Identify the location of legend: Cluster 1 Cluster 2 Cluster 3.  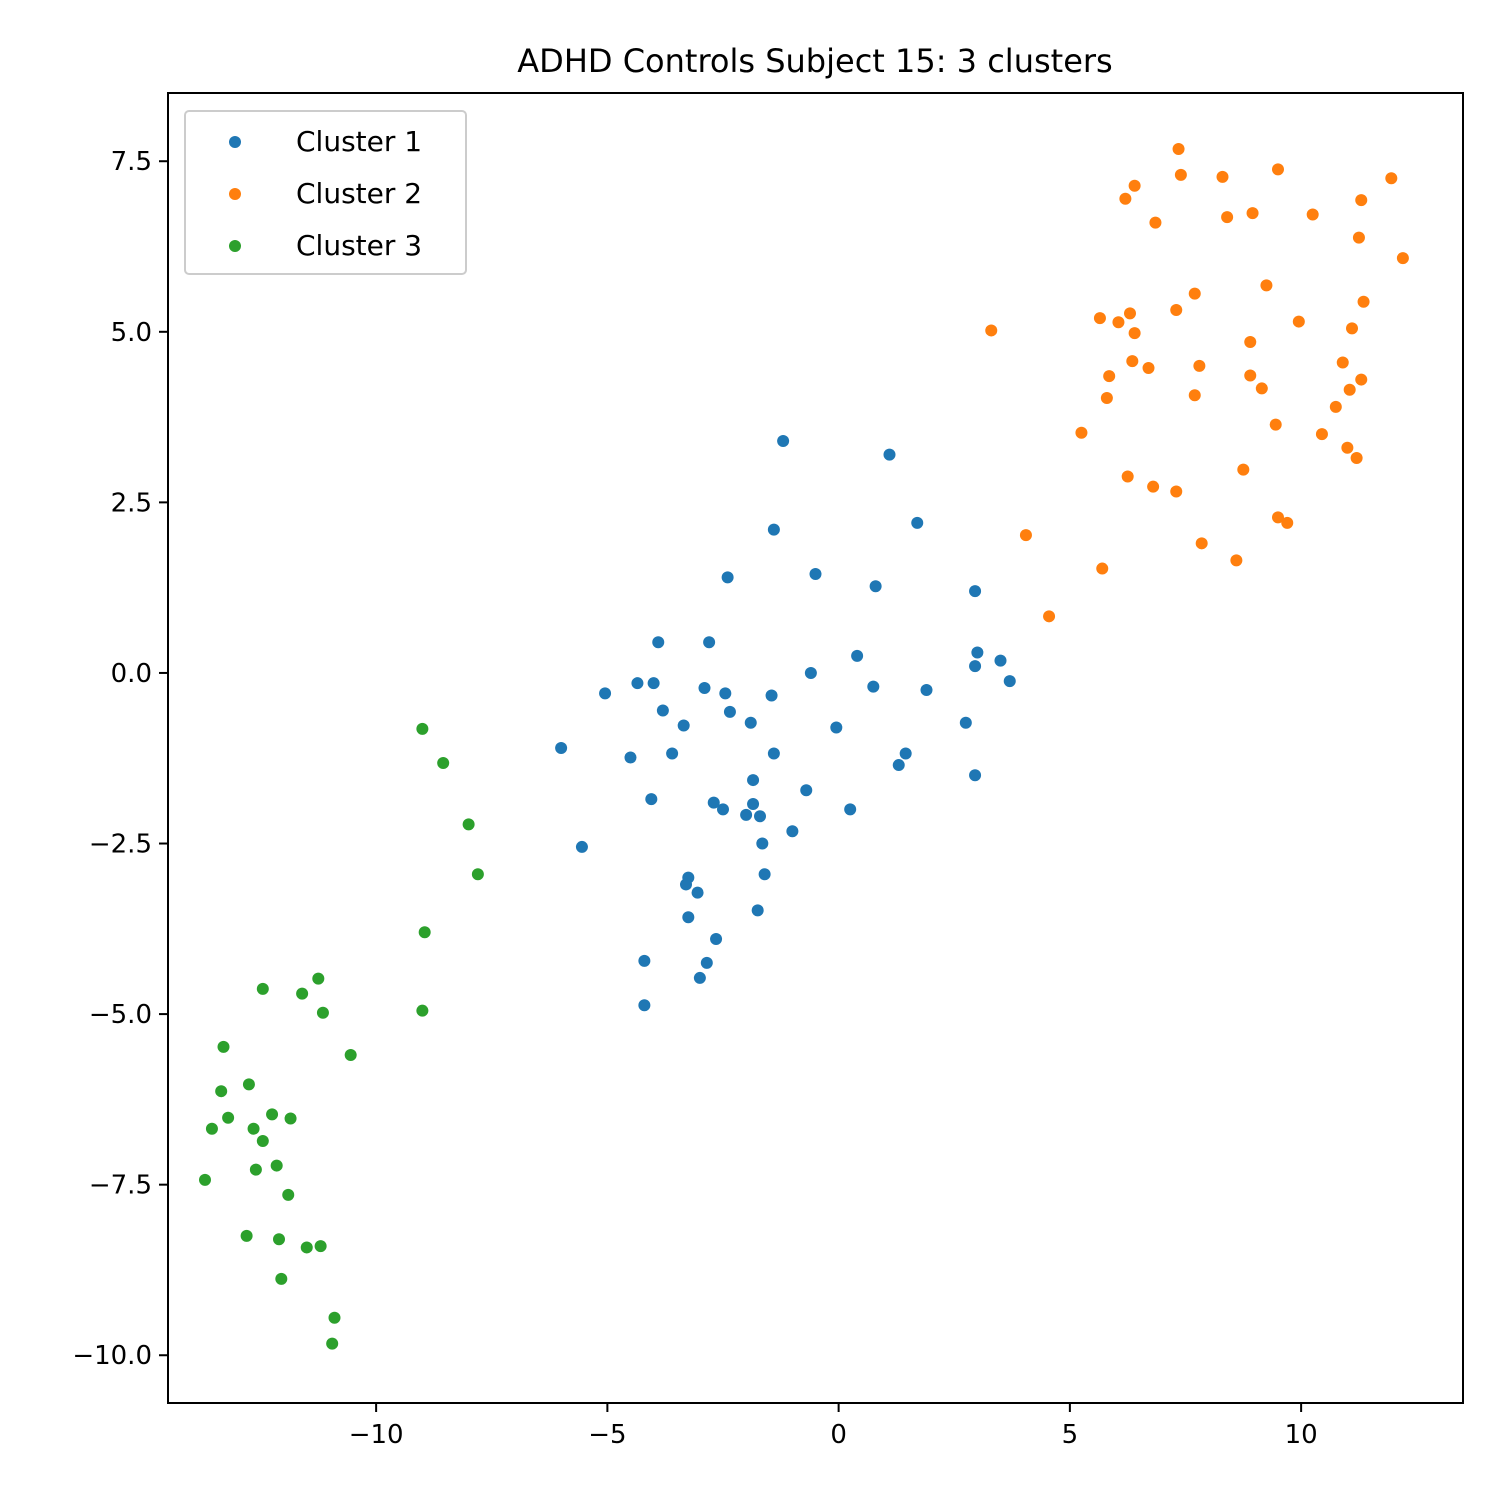
(325, 192).